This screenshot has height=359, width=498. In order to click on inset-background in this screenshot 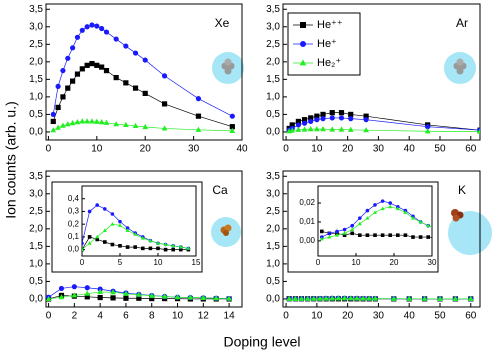, I will do `click(363, 227)`.